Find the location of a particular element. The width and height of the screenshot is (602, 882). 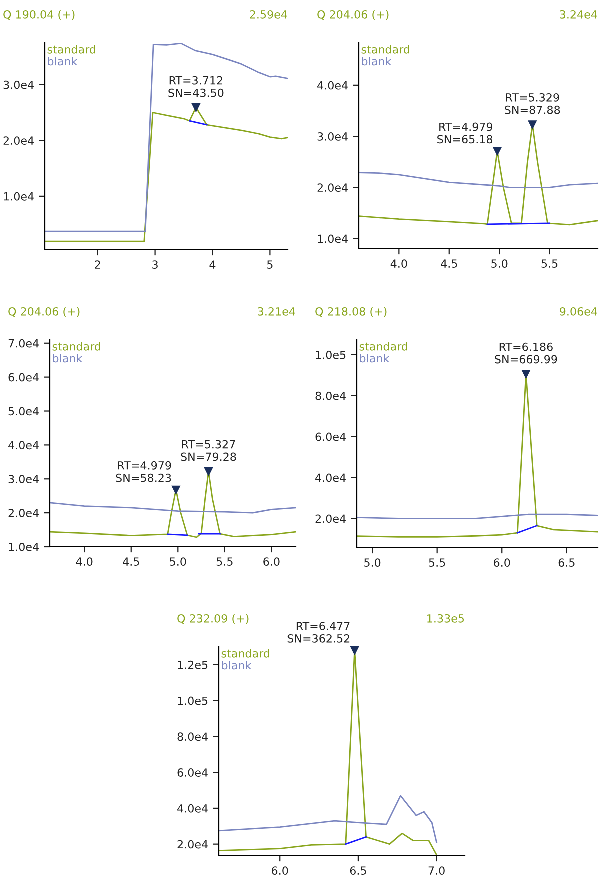

x-tick-label: 7.0 is located at coordinates (436, 871).